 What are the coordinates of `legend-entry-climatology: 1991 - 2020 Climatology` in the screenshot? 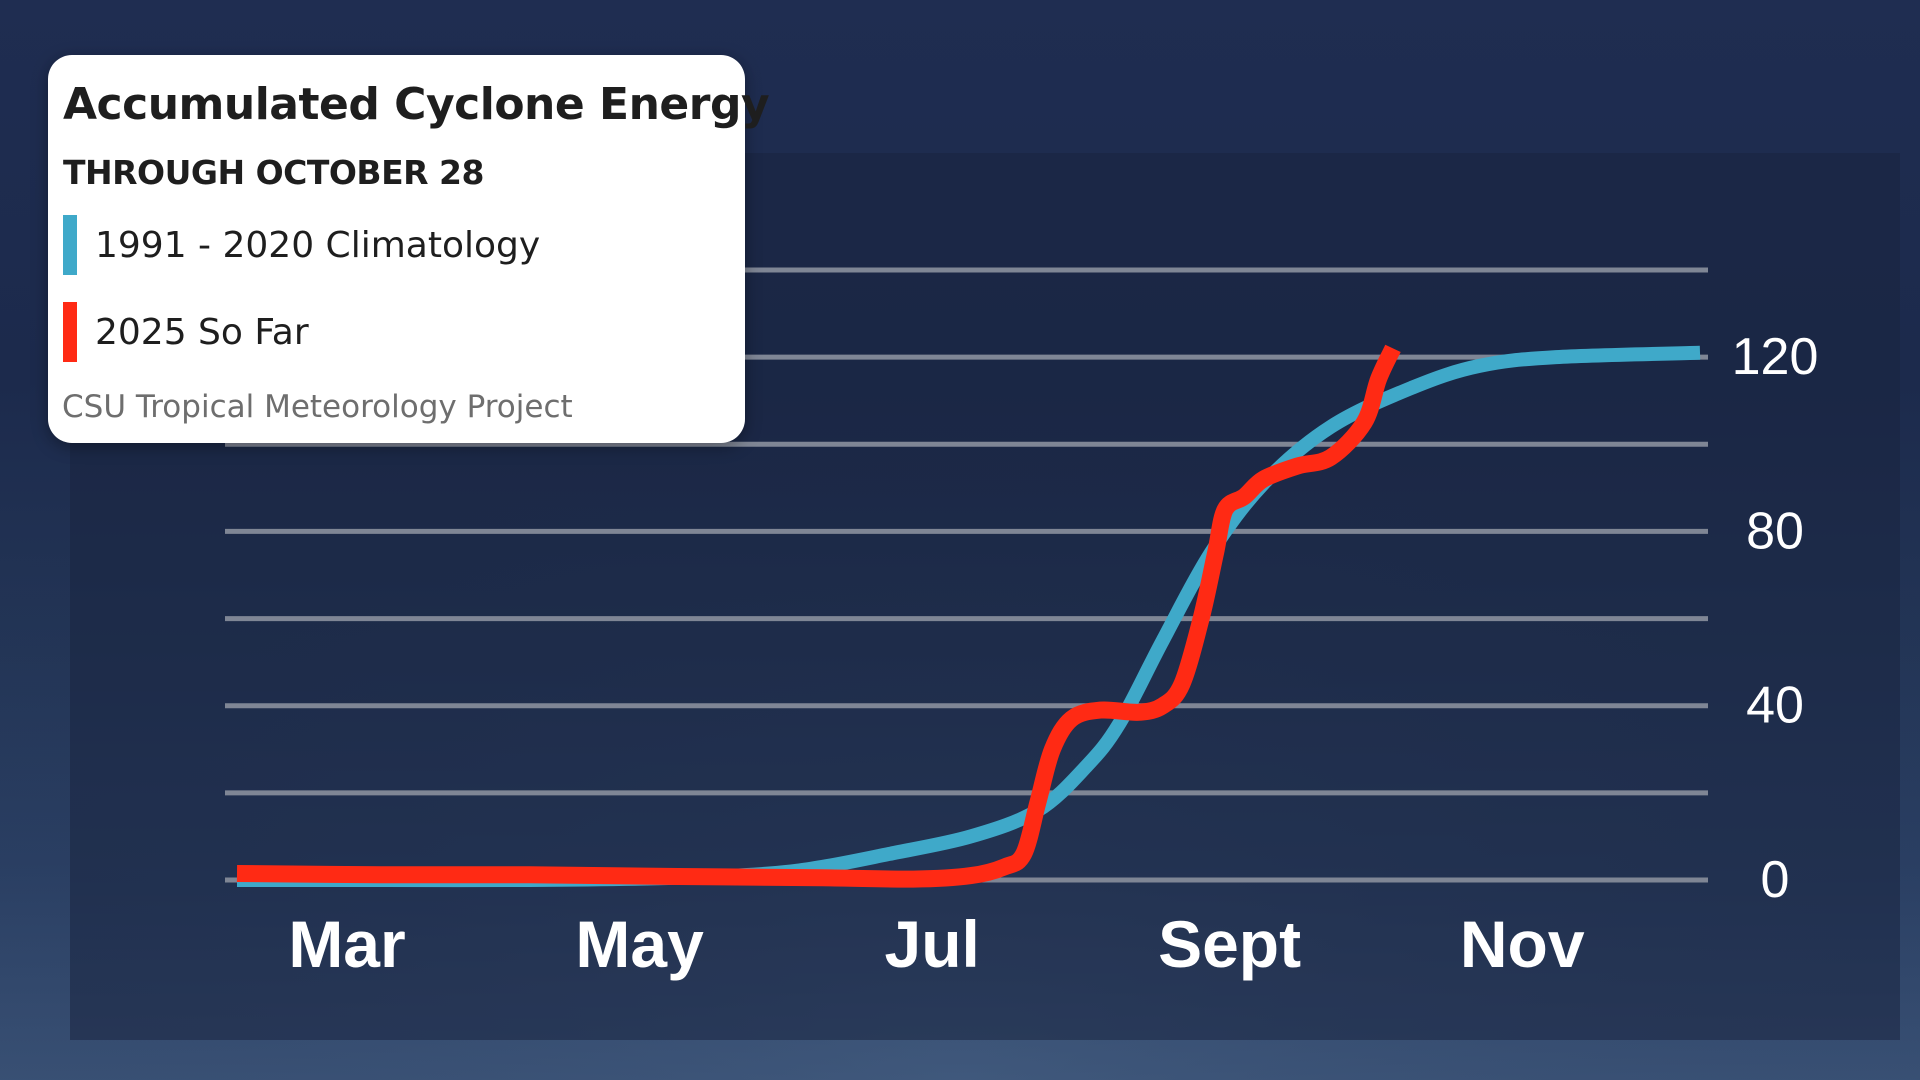 It's located at (301, 245).